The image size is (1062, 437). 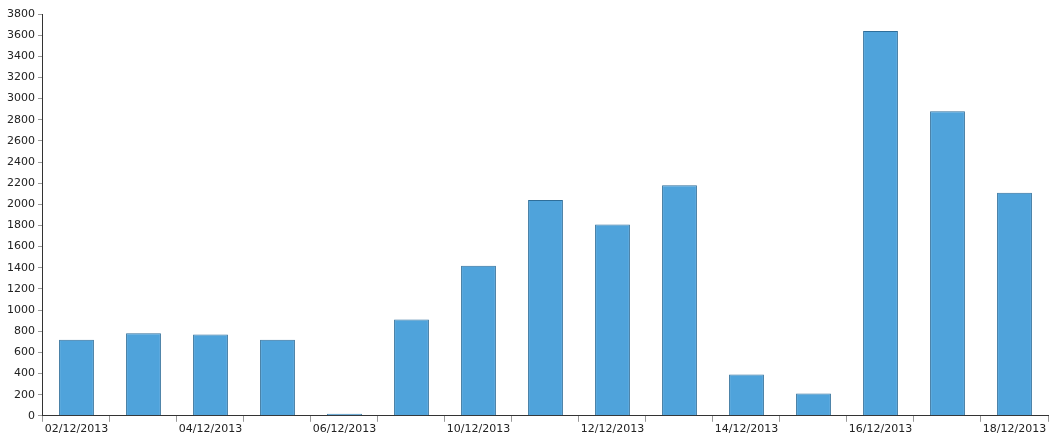 What do you see at coordinates (20, 140) in the screenshot?
I see `y-tick-label: 2600` at bounding box center [20, 140].